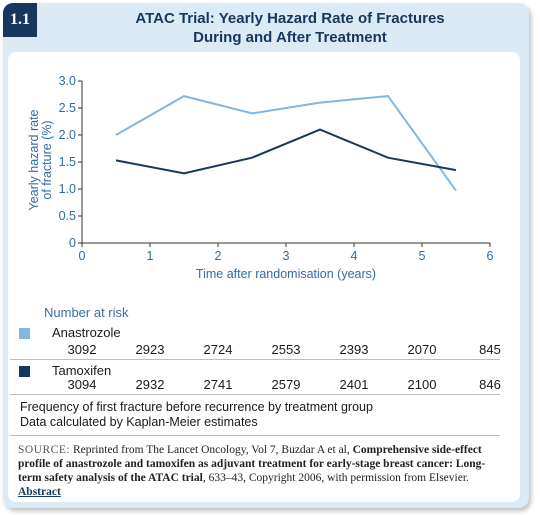 This screenshot has height=515, width=540. I want to click on risk-value: 2579, so click(286, 384).